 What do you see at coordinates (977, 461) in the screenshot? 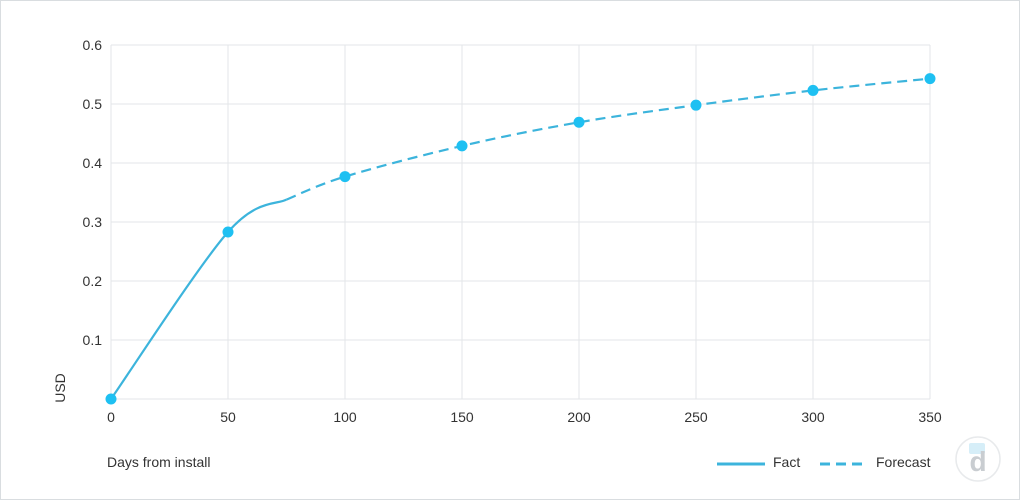
I see `logo-letter: d` at bounding box center [977, 461].